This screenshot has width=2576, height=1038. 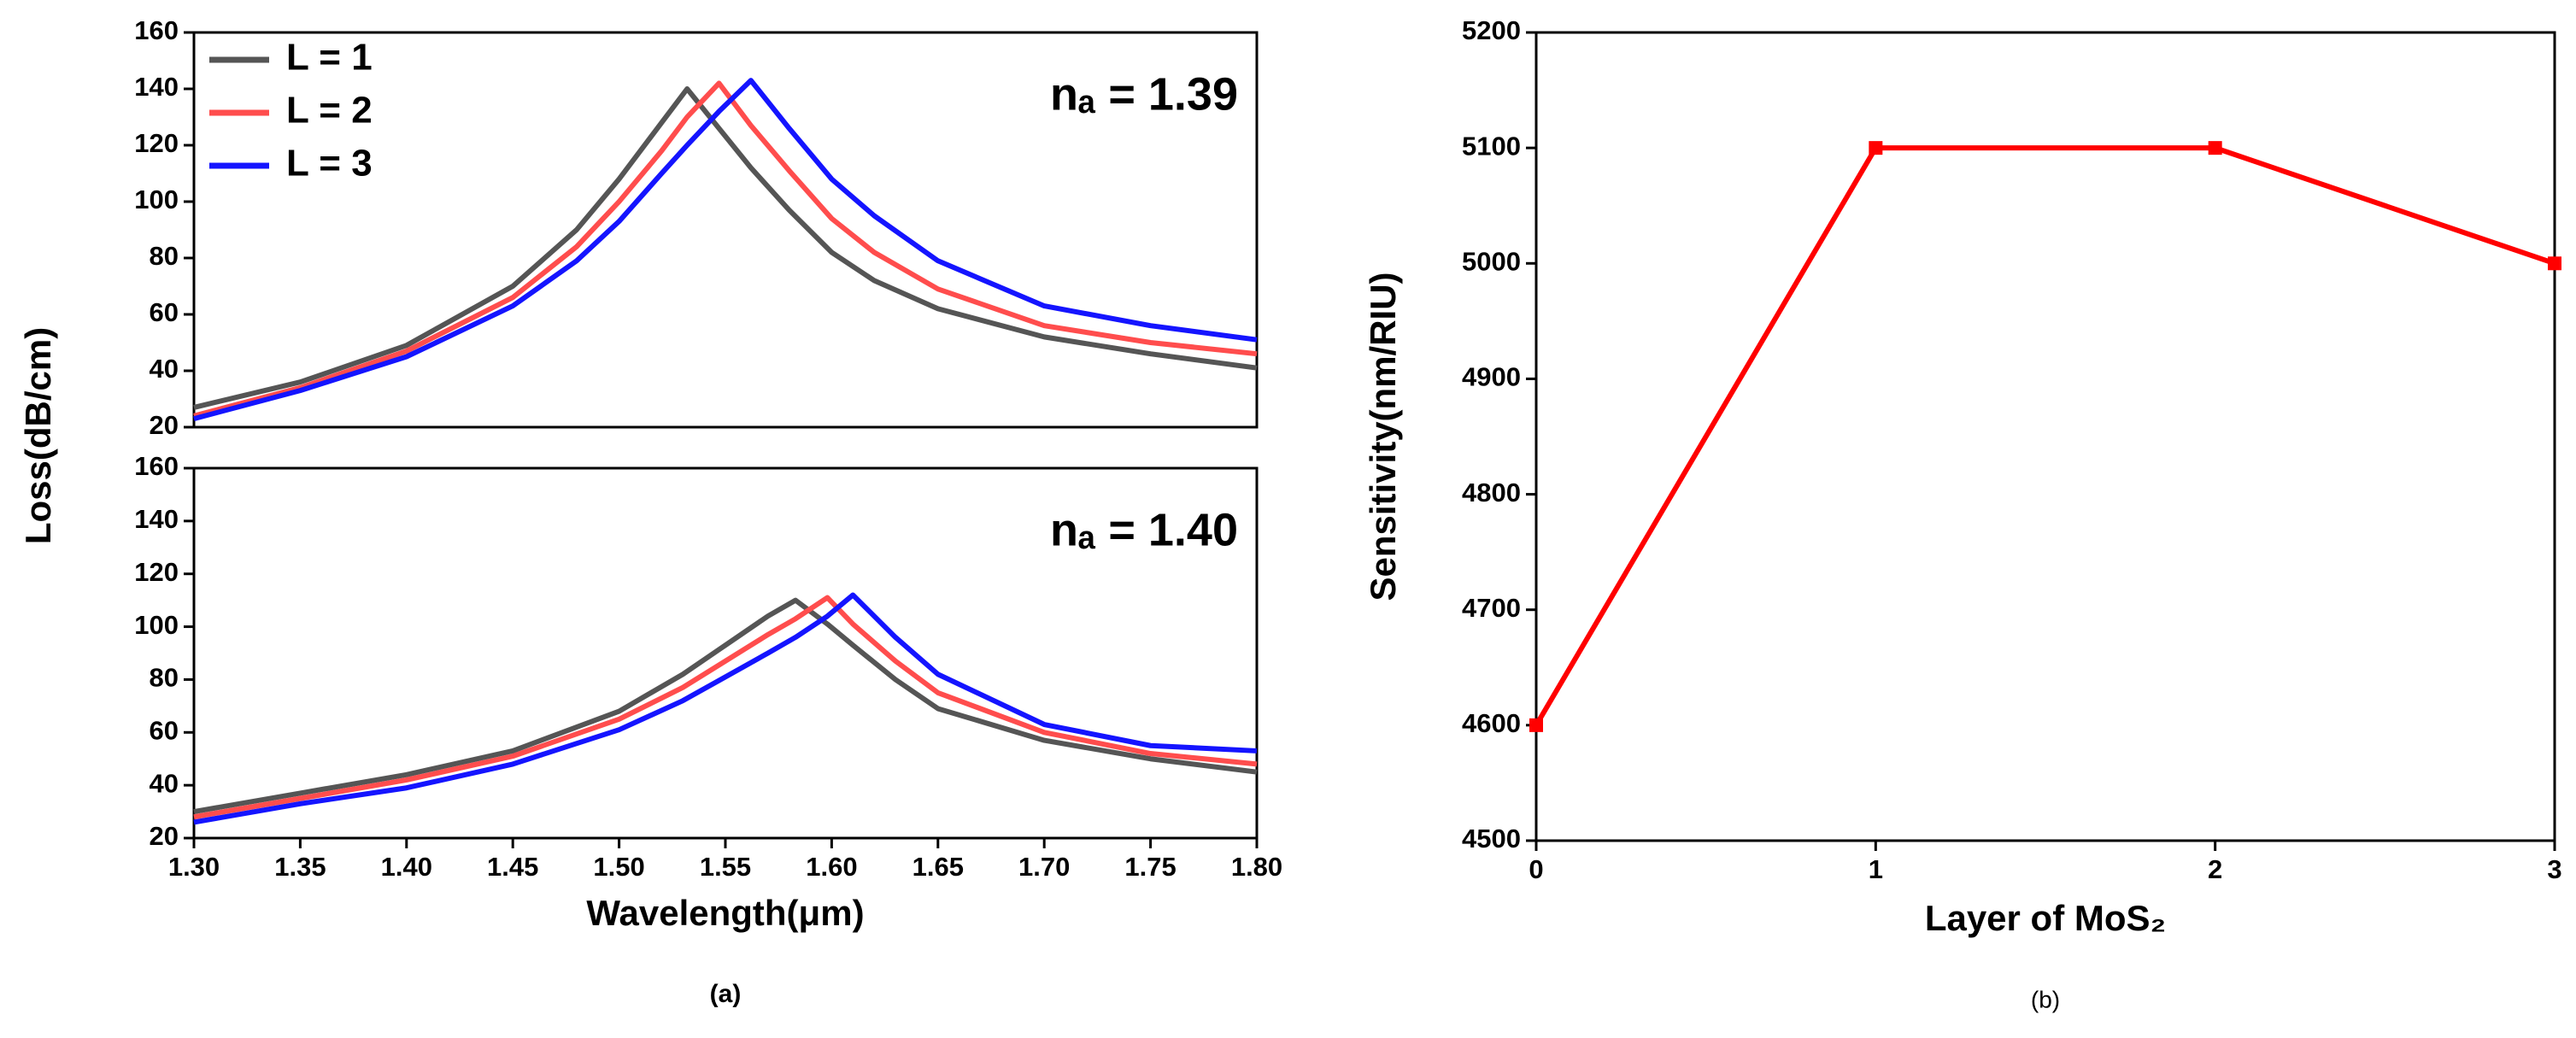 I want to click on y-tick-label: 5200, so click(x=1491, y=30).